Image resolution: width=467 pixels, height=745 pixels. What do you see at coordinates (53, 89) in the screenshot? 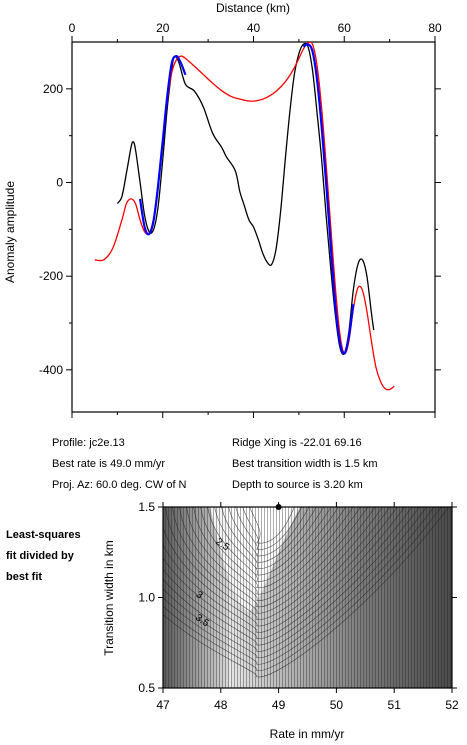
I see `y-tick-label: 200` at bounding box center [53, 89].